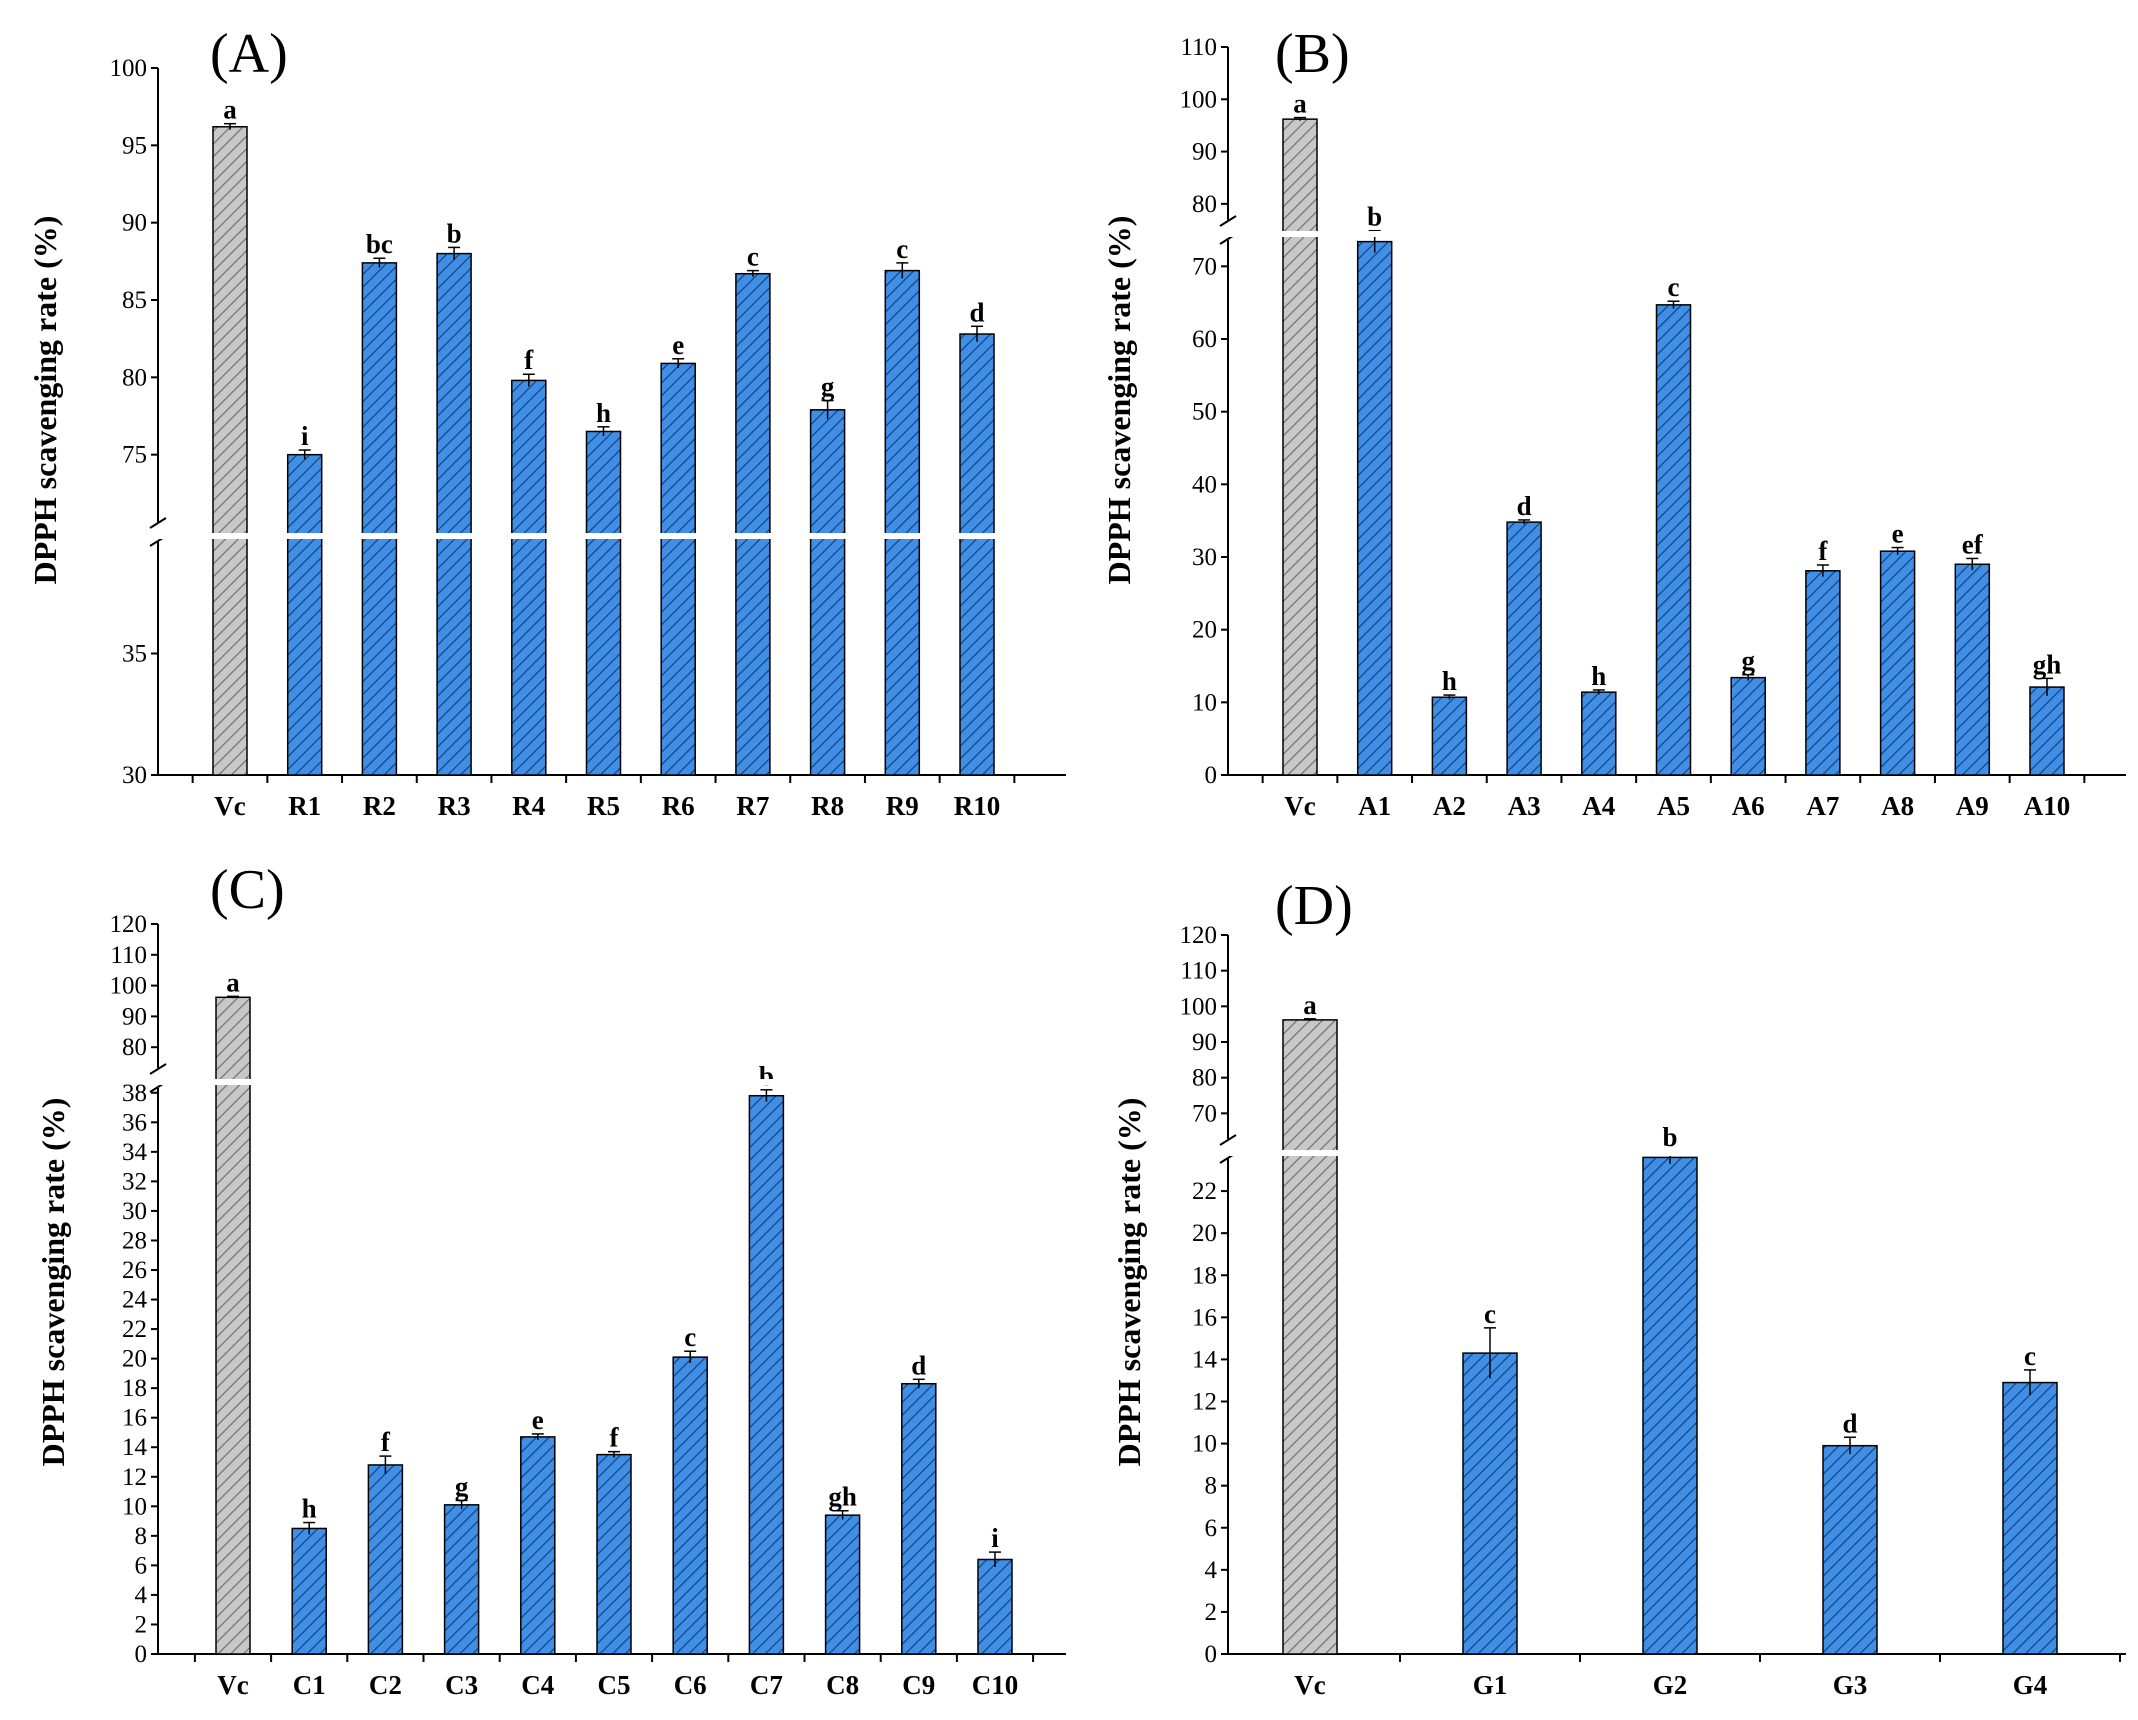  Describe the element at coordinates (995, 1685) in the screenshot. I see `panel-c-category-label: C10` at that location.